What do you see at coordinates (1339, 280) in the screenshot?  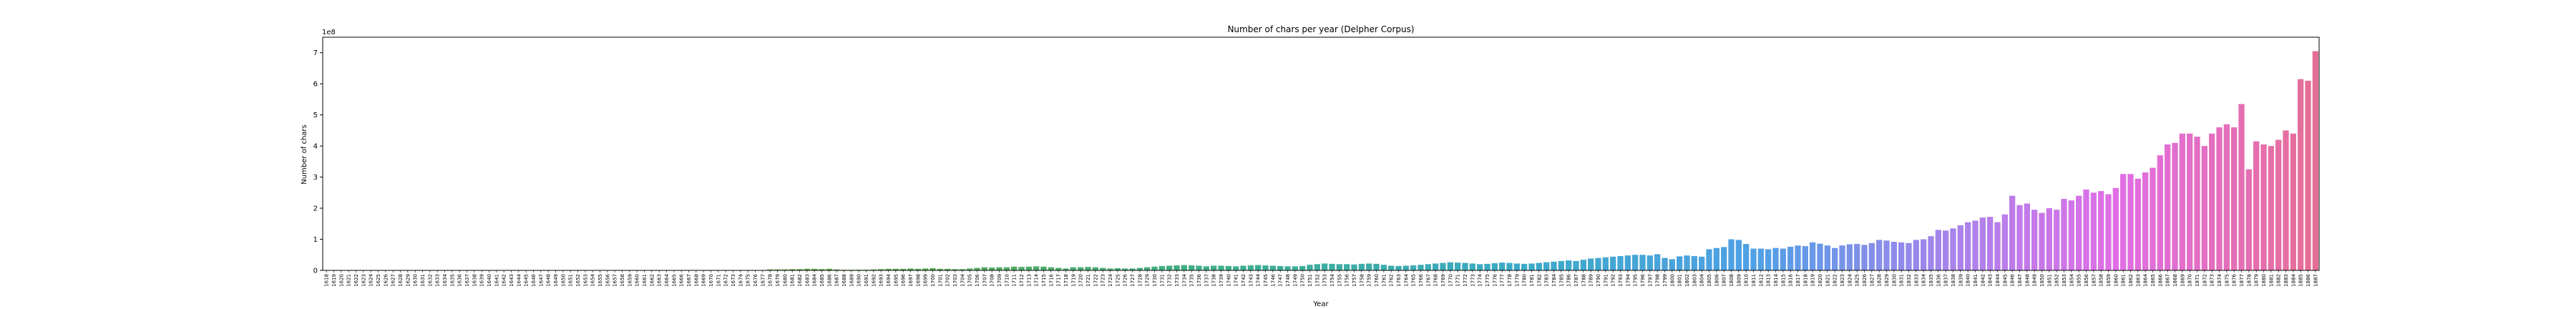 I see `x-tick-label: 1755` at bounding box center [1339, 280].